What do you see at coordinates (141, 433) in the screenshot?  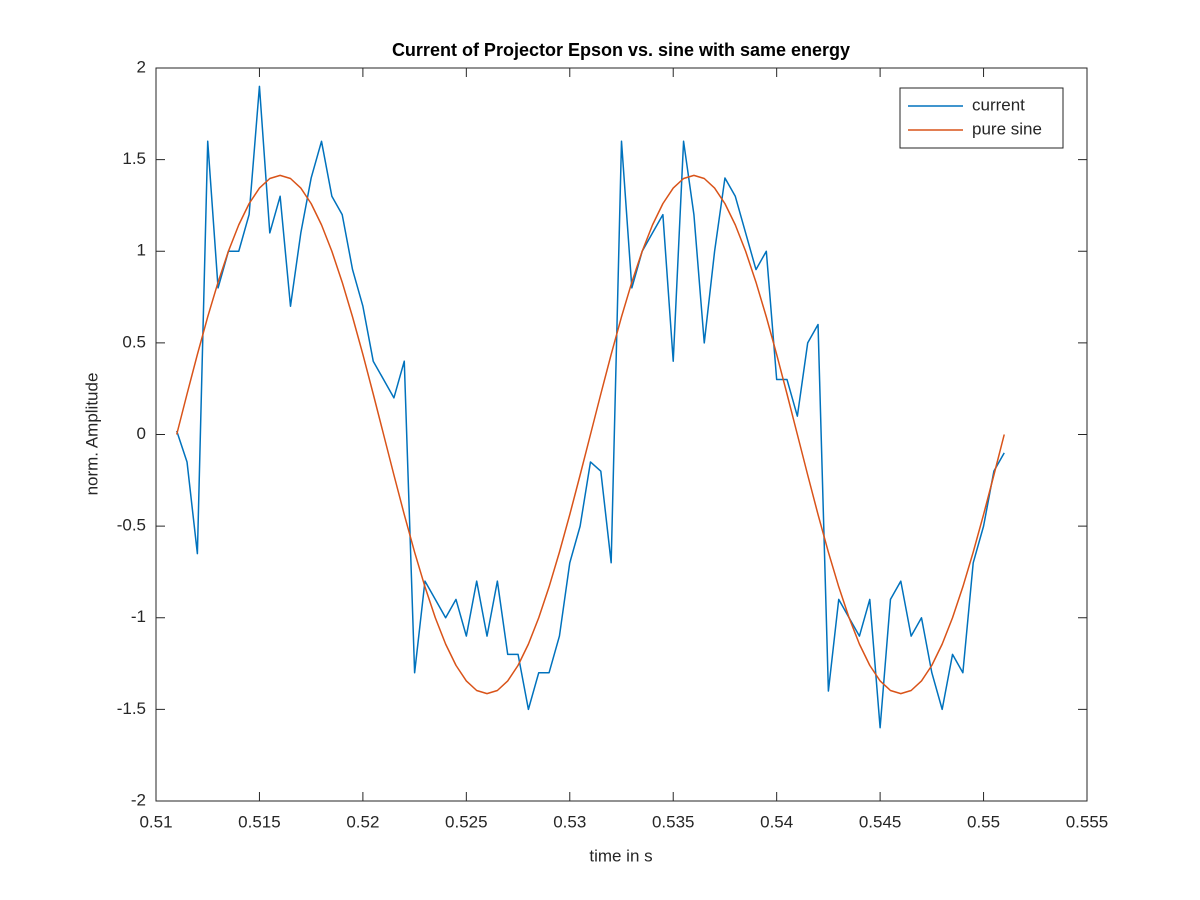 I see `y-tick-label: 0` at bounding box center [141, 433].